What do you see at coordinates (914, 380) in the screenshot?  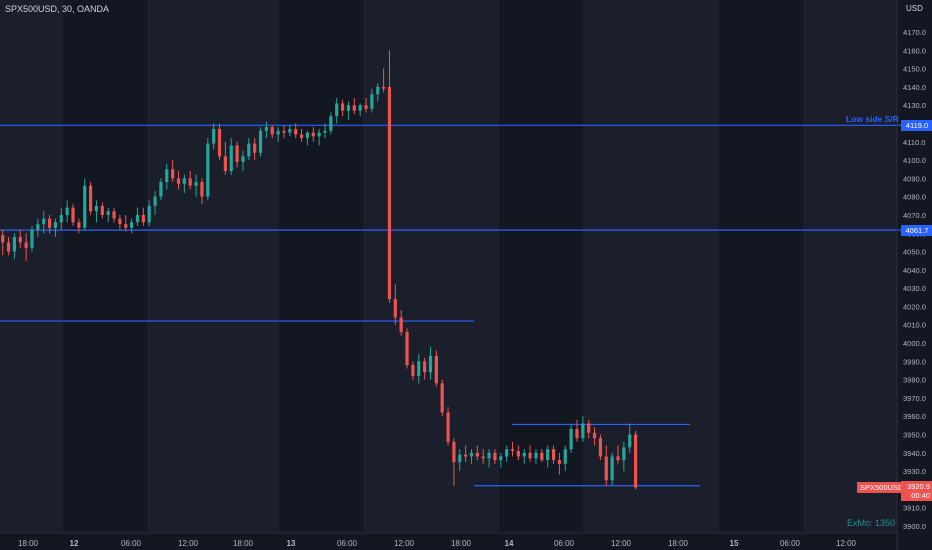 I see `price-tick-label: 3980.0` at bounding box center [914, 380].